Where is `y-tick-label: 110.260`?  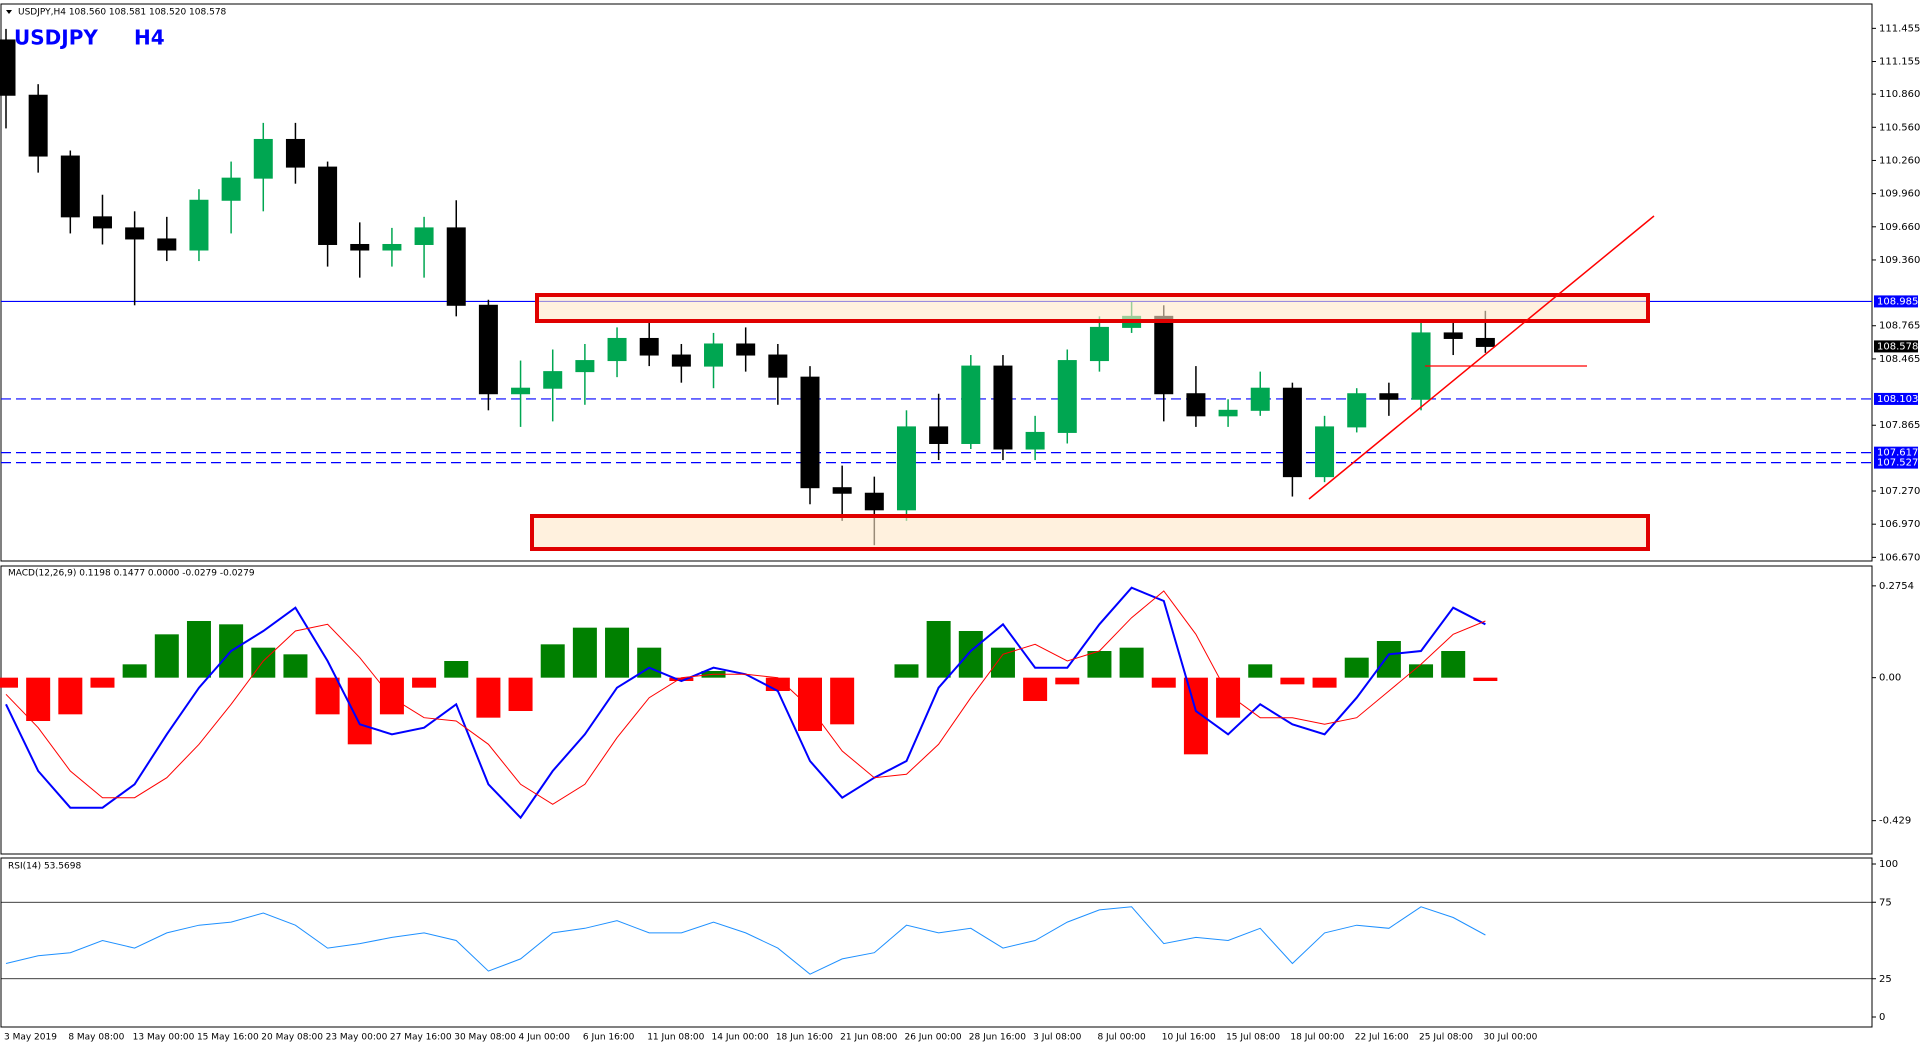 y-tick-label: 110.260 is located at coordinates (1899, 160).